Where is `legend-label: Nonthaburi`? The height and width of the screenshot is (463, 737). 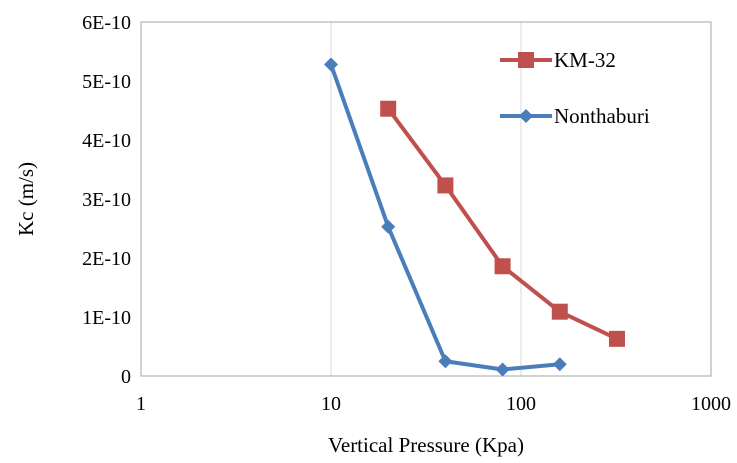 legend-label: Nonthaburi is located at coordinates (602, 116).